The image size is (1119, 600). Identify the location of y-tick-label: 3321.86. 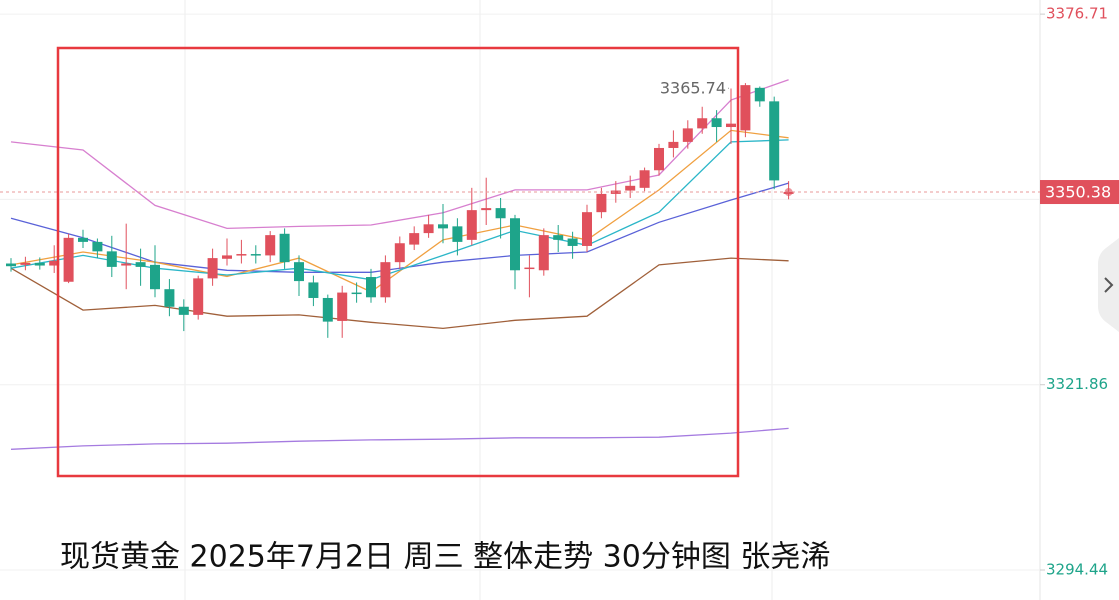
(1077, 384).